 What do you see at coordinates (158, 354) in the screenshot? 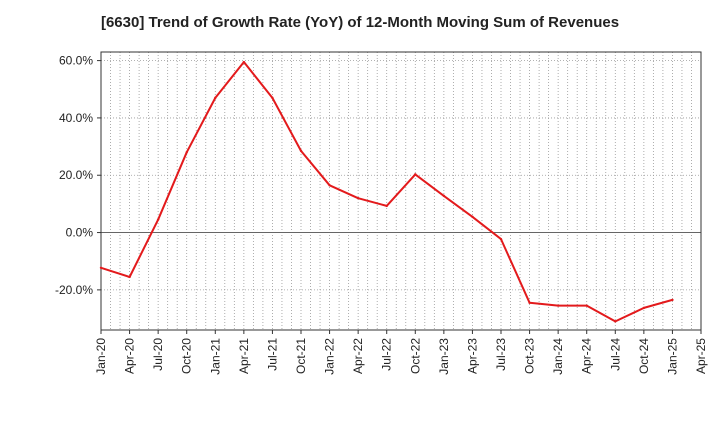
I see `x-tick-label: Jul-20` at bounding box center [158, 354].